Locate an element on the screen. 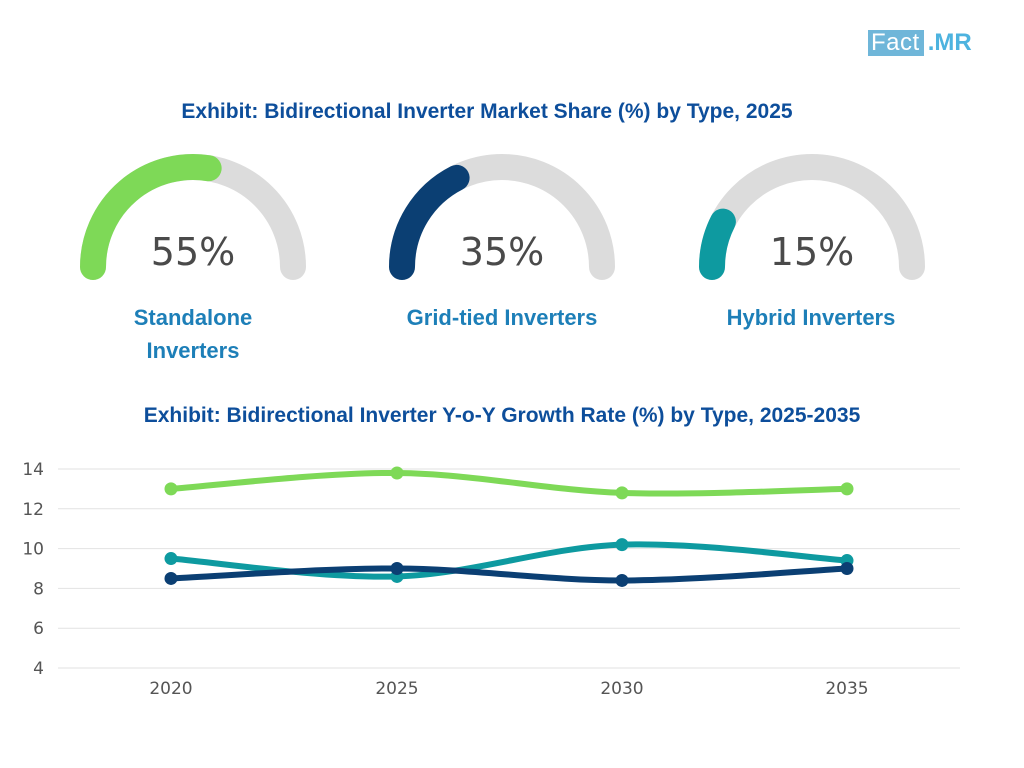 The width and height of the screenshot is (1024, 768). gauge-value-grid-tied: 35% is located at coordinates (502, 252).